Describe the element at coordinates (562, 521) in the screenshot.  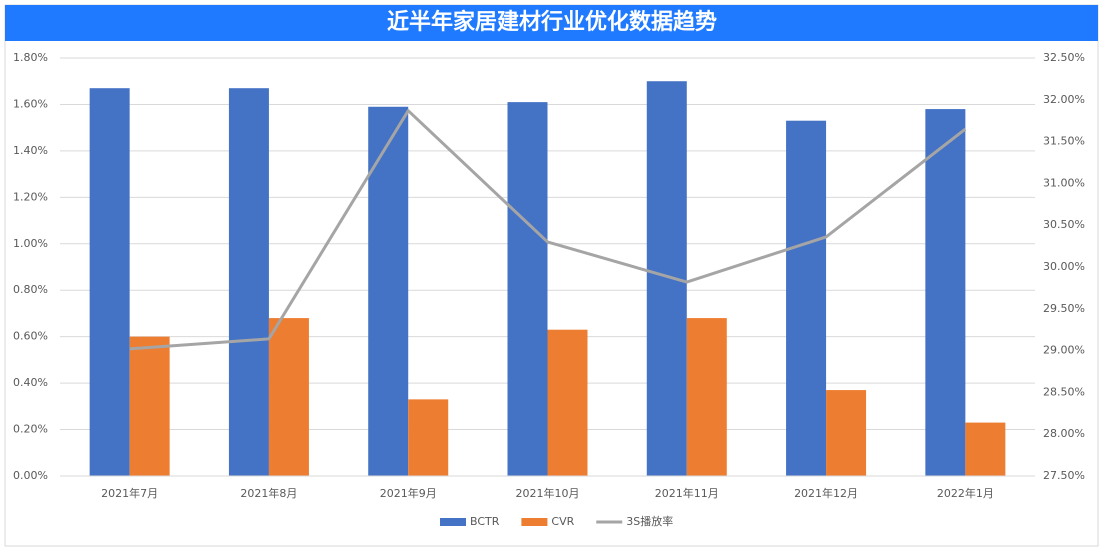
I see `legend-label: CVR` at that location.